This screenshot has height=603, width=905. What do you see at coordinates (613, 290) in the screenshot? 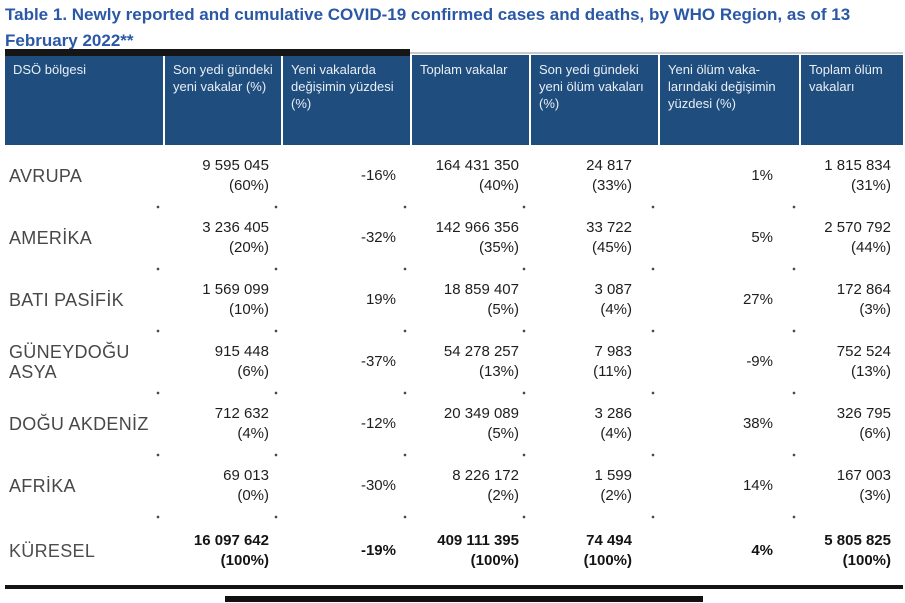
I see `value-line: 3 087` at bounding box center [613, 290].